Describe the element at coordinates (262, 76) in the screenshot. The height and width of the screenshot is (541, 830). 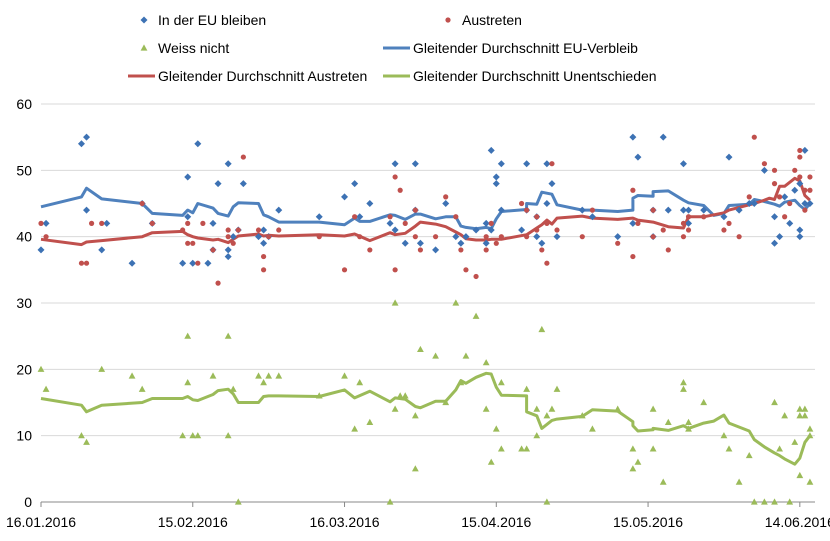
I see `legend-label-gleitender-durchschnitt-austreten: Gleitender Durchschnitt Austreten` at that location.